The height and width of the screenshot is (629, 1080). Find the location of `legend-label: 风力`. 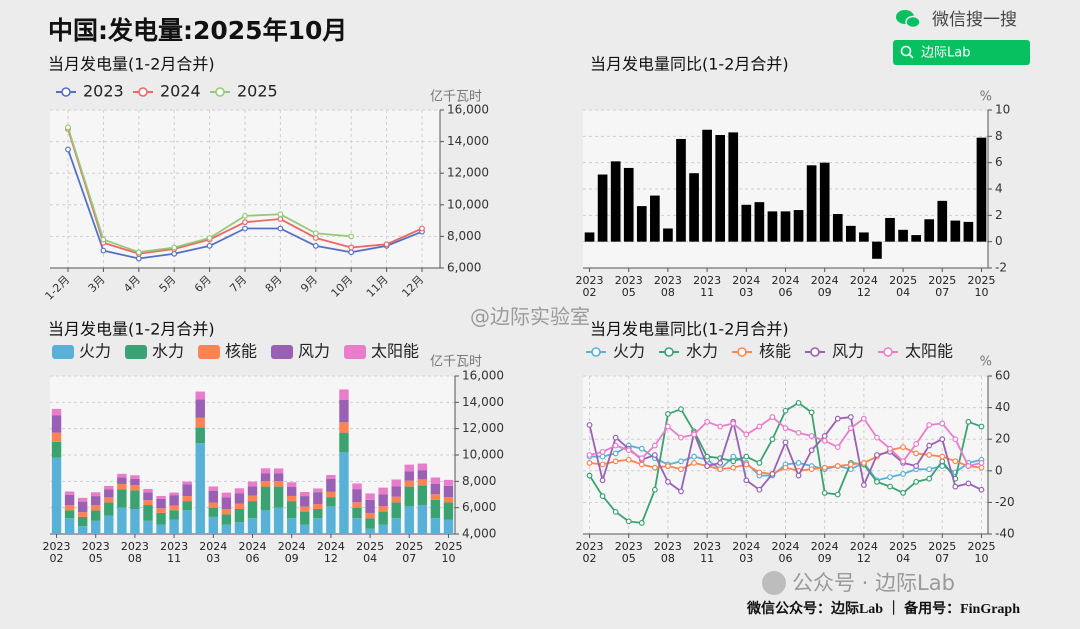

legend-label: 风力 is located at coordinates (314, 351).